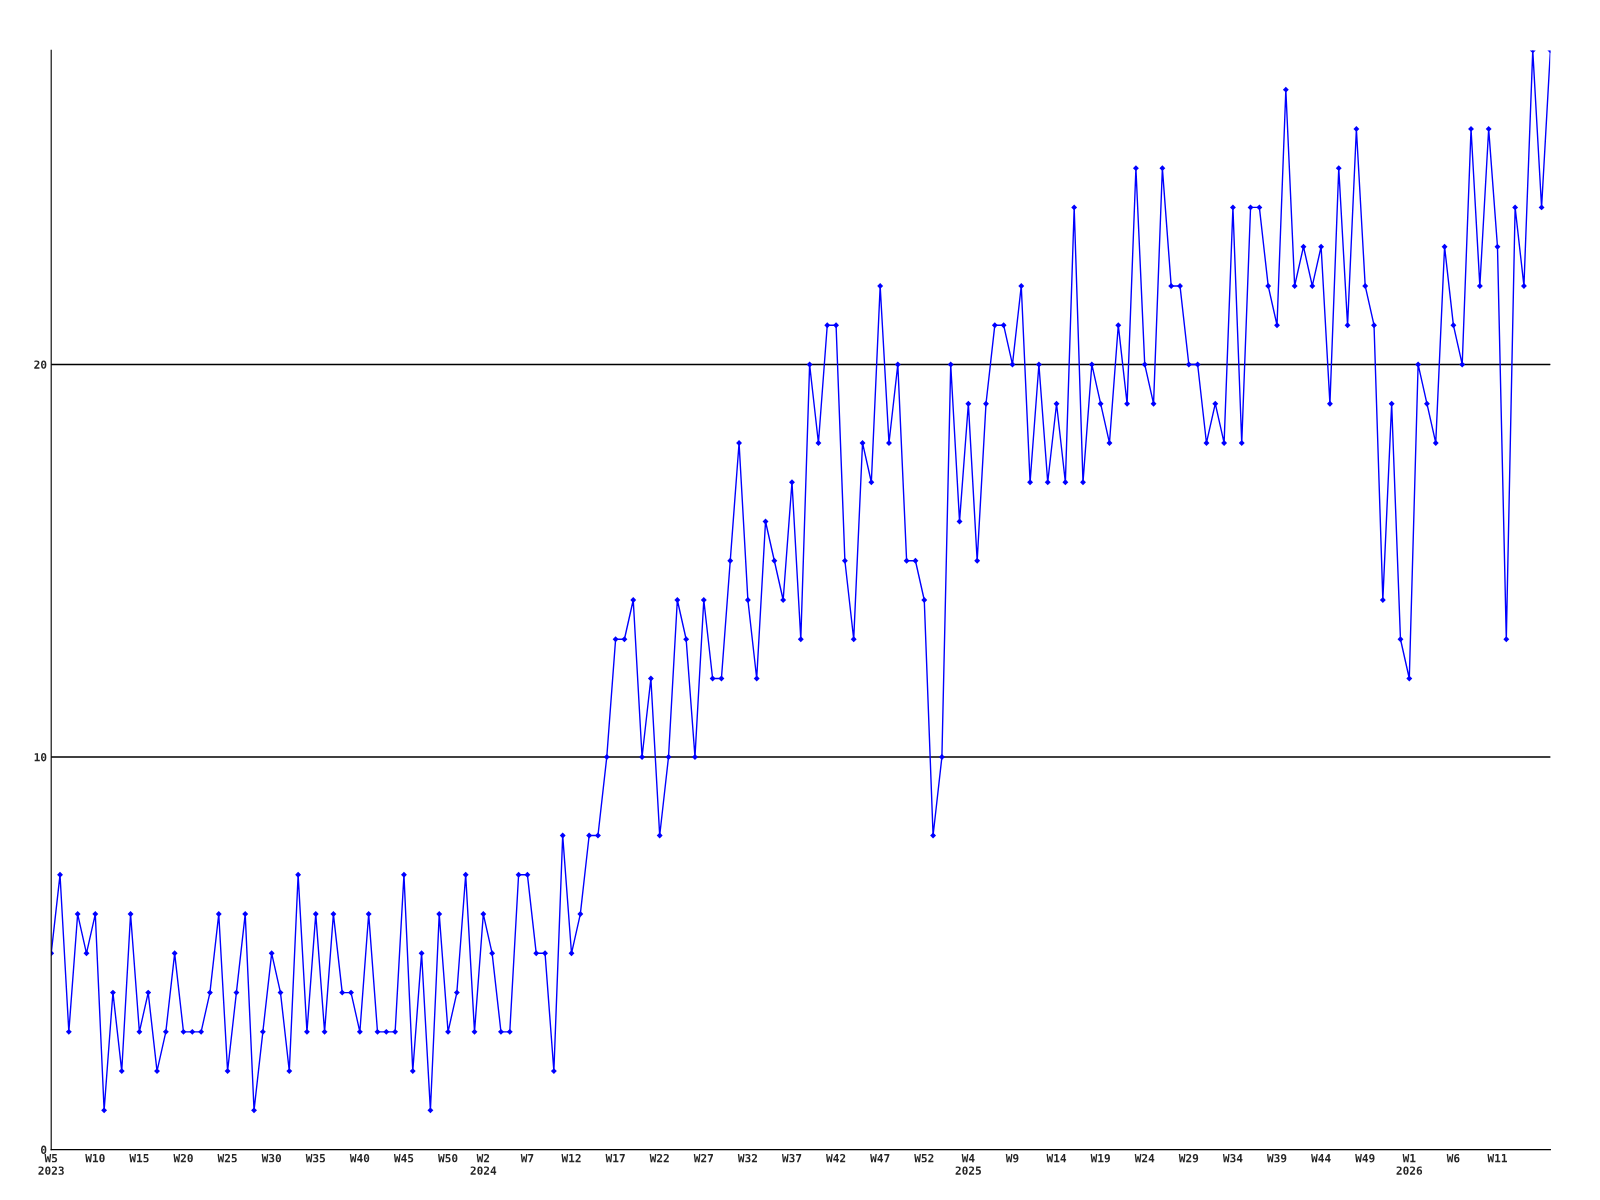 Image resolution: width=1600 pixels, height=1200 pixels. I want to click on x-tick-label: W52, so click(924, 1158).